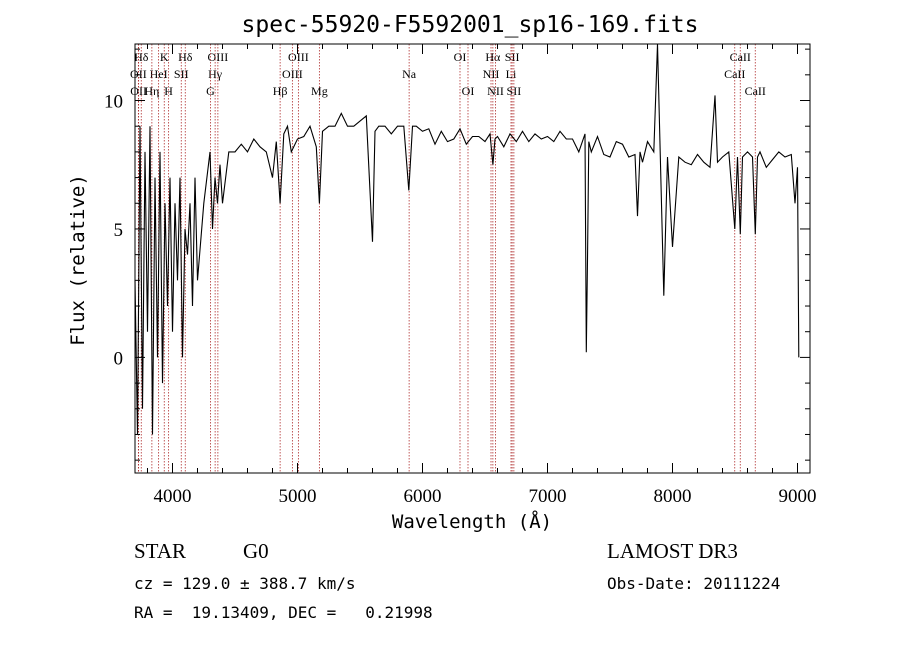 This screenshot has width=900, height=649. What do you see at coordinates (798, 496) in the screenshot?
I see `x-tick-label: 9000` at bounding box center [798, 496].